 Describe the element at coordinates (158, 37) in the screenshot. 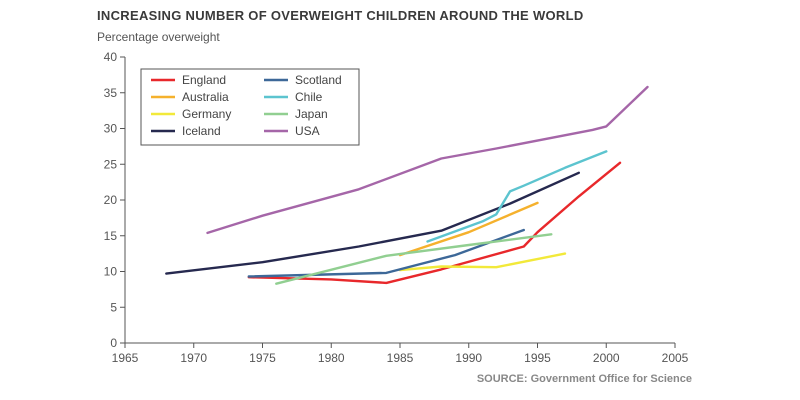

I see `y-axis-title: Percentage overweight` at that location.